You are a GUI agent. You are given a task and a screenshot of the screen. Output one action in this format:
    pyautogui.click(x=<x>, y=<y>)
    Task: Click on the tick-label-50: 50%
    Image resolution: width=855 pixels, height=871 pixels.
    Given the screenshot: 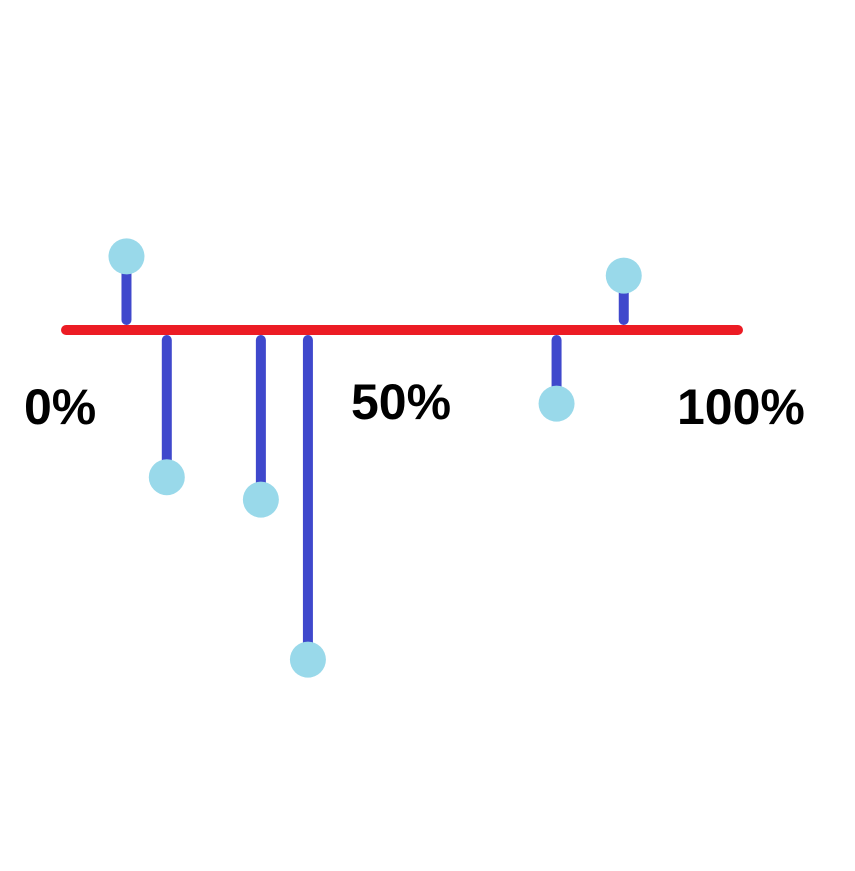 What is the action you would take?
    pyautogui.click(x=401, y=402)
    